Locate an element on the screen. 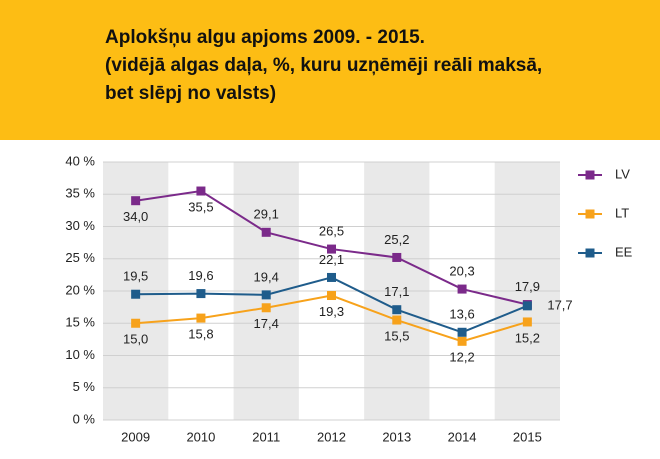  data-label: 35,5 is located at coordinates (200, 206).